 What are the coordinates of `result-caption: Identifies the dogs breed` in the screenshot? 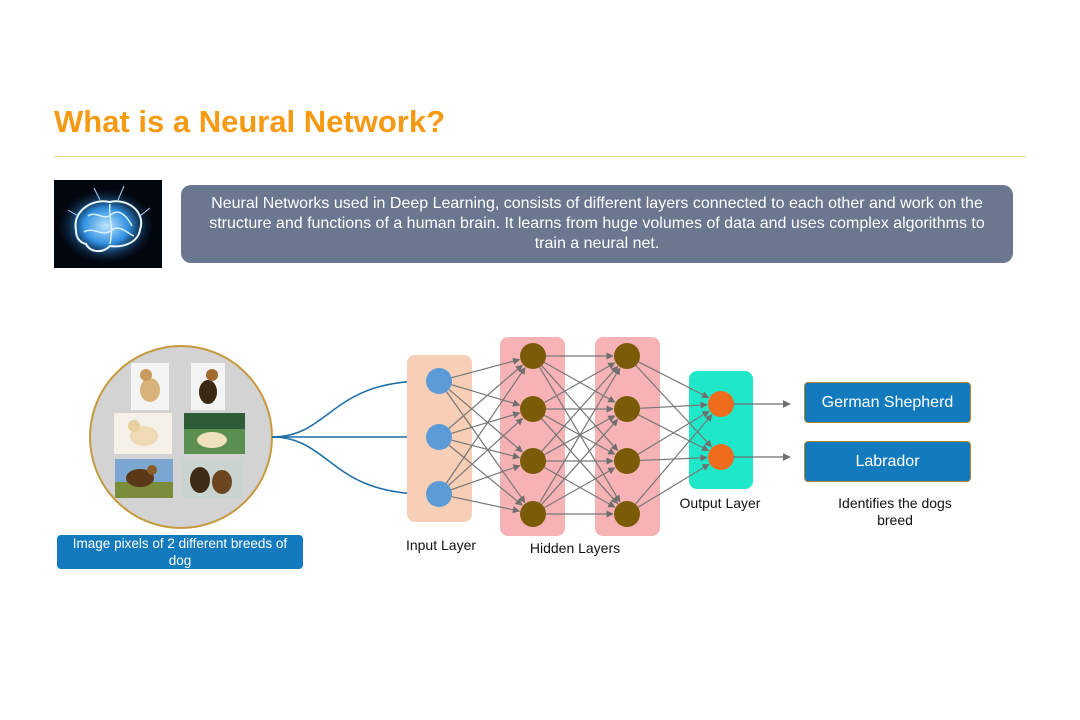 It's located at (895, 511).